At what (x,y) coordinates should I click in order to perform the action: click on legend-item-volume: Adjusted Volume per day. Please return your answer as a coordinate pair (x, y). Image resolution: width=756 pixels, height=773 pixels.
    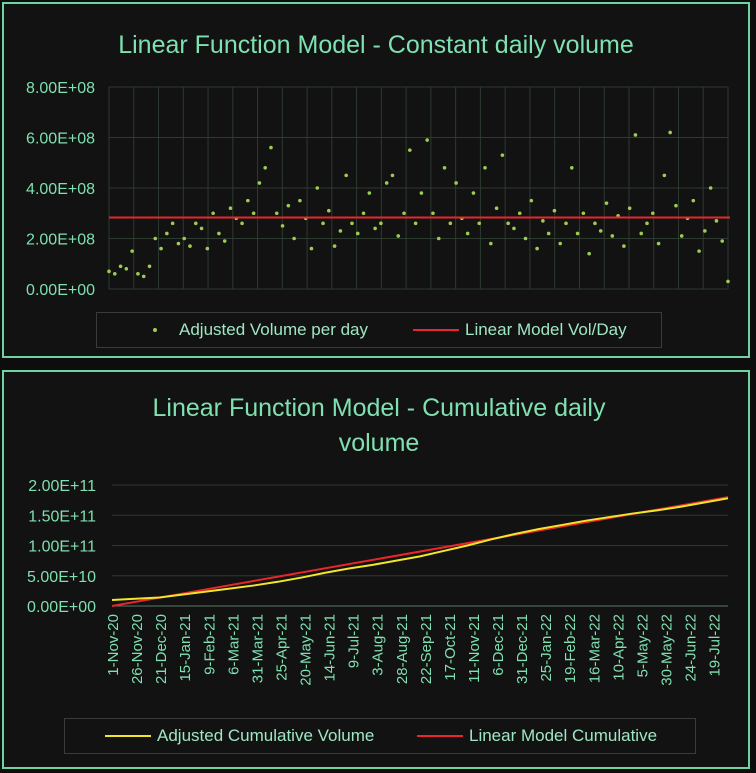
    Looking at the image, I should click on (260, 330).